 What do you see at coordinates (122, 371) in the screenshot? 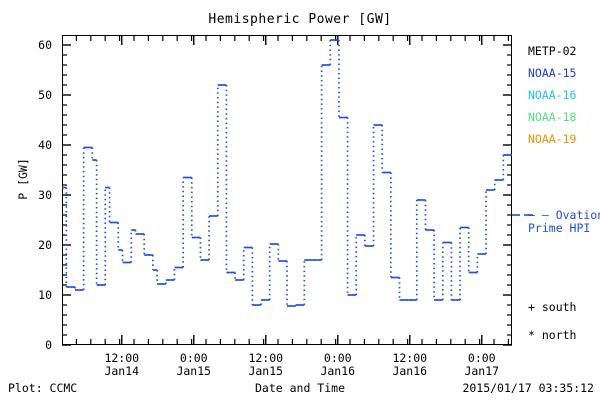
I see `x-tick-date: Jan14` at bounding box center [122, 371].